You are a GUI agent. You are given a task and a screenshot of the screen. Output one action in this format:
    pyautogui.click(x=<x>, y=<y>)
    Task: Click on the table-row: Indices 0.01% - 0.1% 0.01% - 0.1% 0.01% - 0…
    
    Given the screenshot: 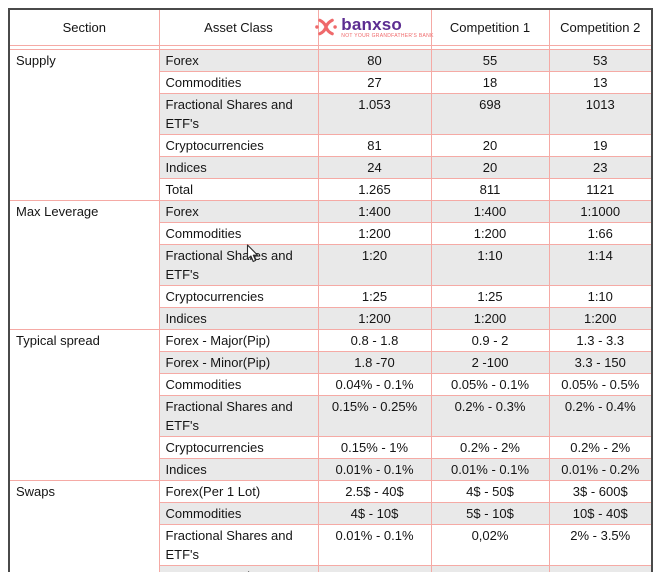 What is the action you would take?
    pyautogui.click(x=331, y=469)
    